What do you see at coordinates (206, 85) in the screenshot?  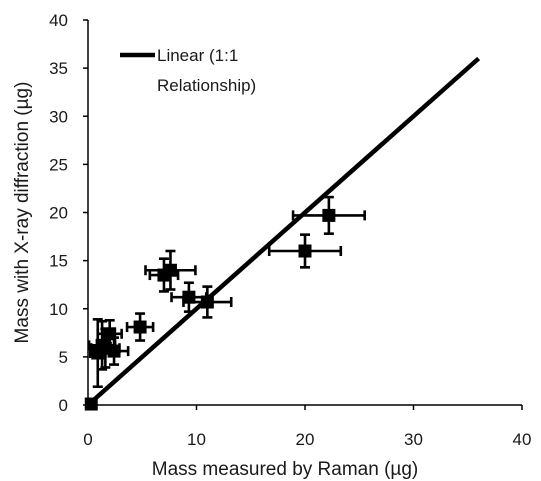 I see `legend-label-line-2: Relationship)` at bounding box center [206, 85].